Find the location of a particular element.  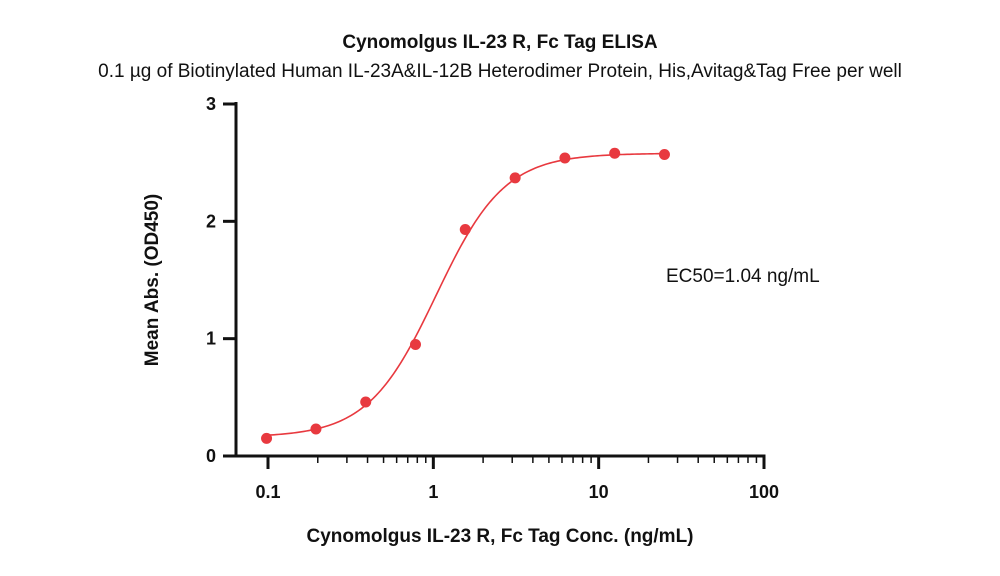

chart-title: Cynomolgus IL-23 R, Fc Tag ELISA is located at coordinates (500, 42).